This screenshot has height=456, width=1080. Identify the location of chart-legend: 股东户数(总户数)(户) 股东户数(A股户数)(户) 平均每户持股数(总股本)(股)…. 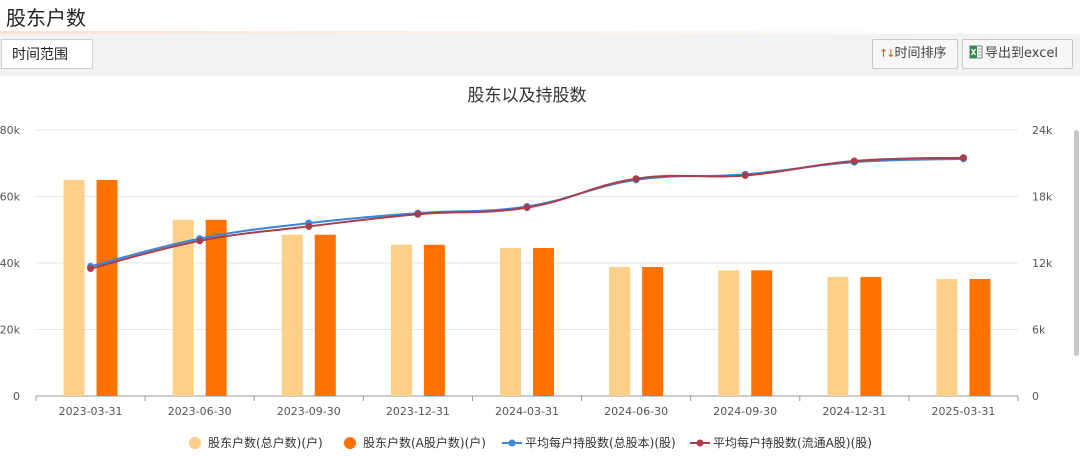
(530, 442).